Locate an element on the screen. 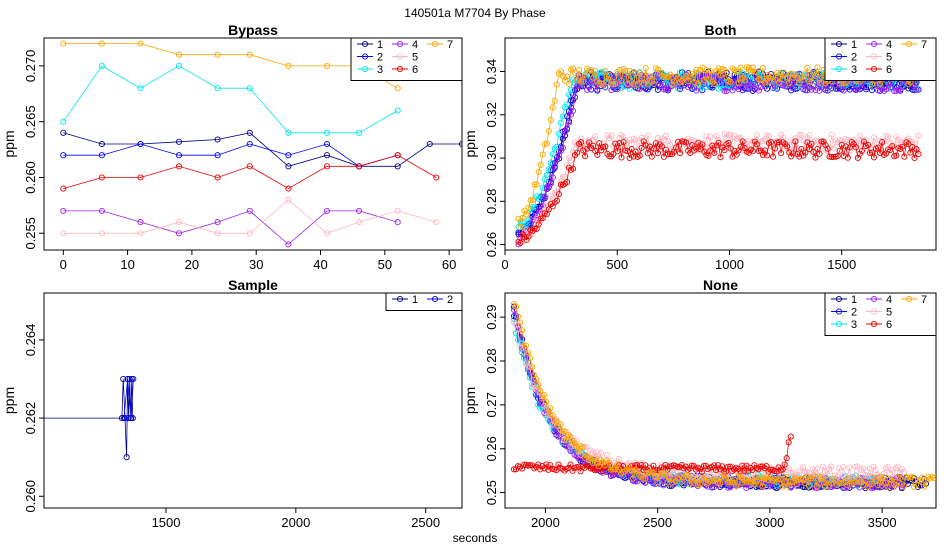 The height and width of the screenshot is (550, 950). x-tick-label: 10 is located at coordinates (127, 264).